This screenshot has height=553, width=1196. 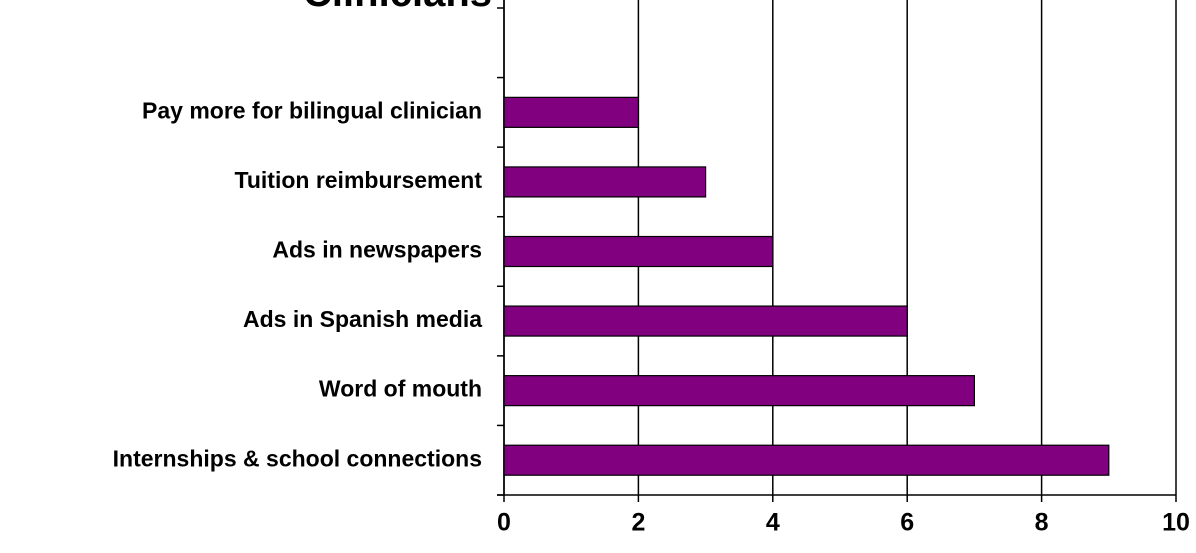 What do you see at coordinates (362, 319) in the screenshot?
I see `y-tick-label: Ads in Spanish media` at bounding box center [362, 319].